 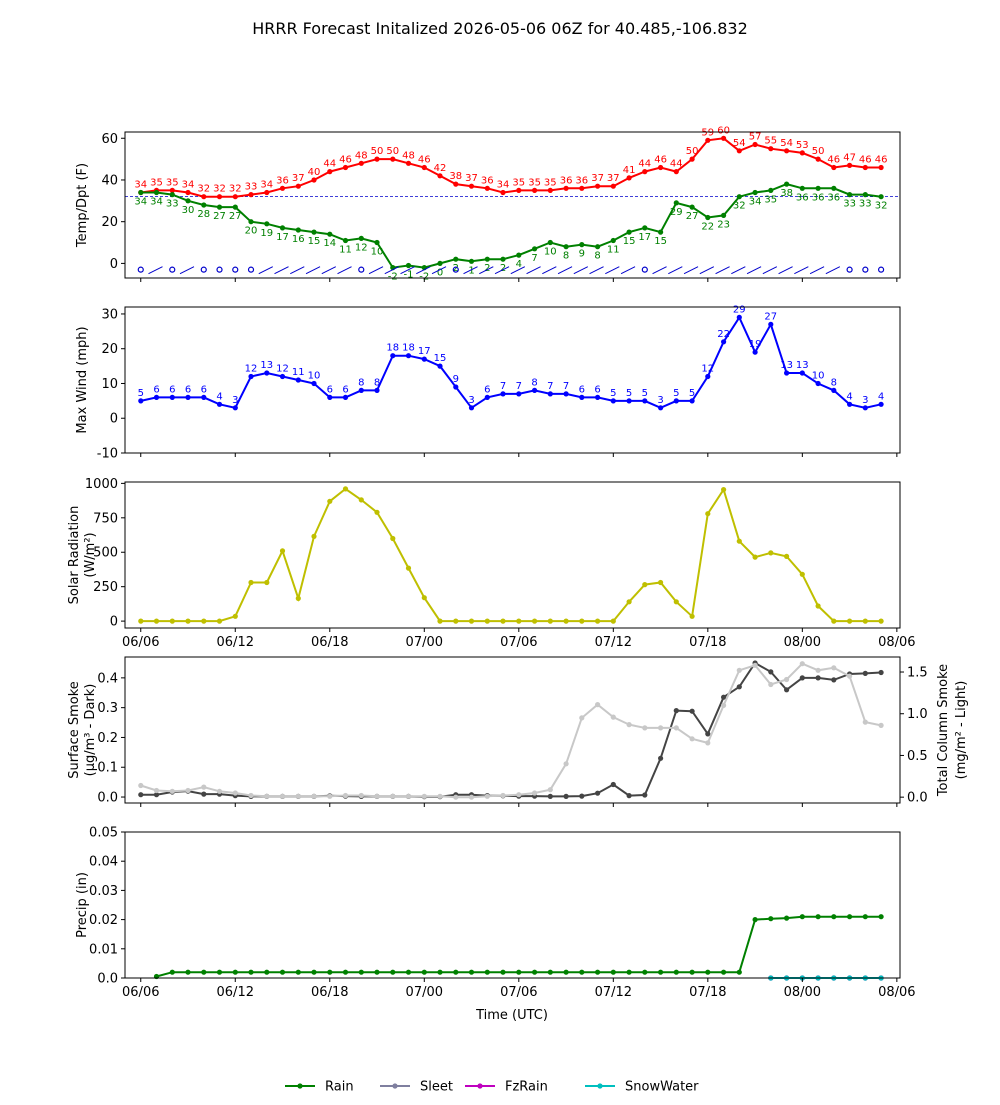 I want to click on data-label: 0, so click(x=440, y=272).